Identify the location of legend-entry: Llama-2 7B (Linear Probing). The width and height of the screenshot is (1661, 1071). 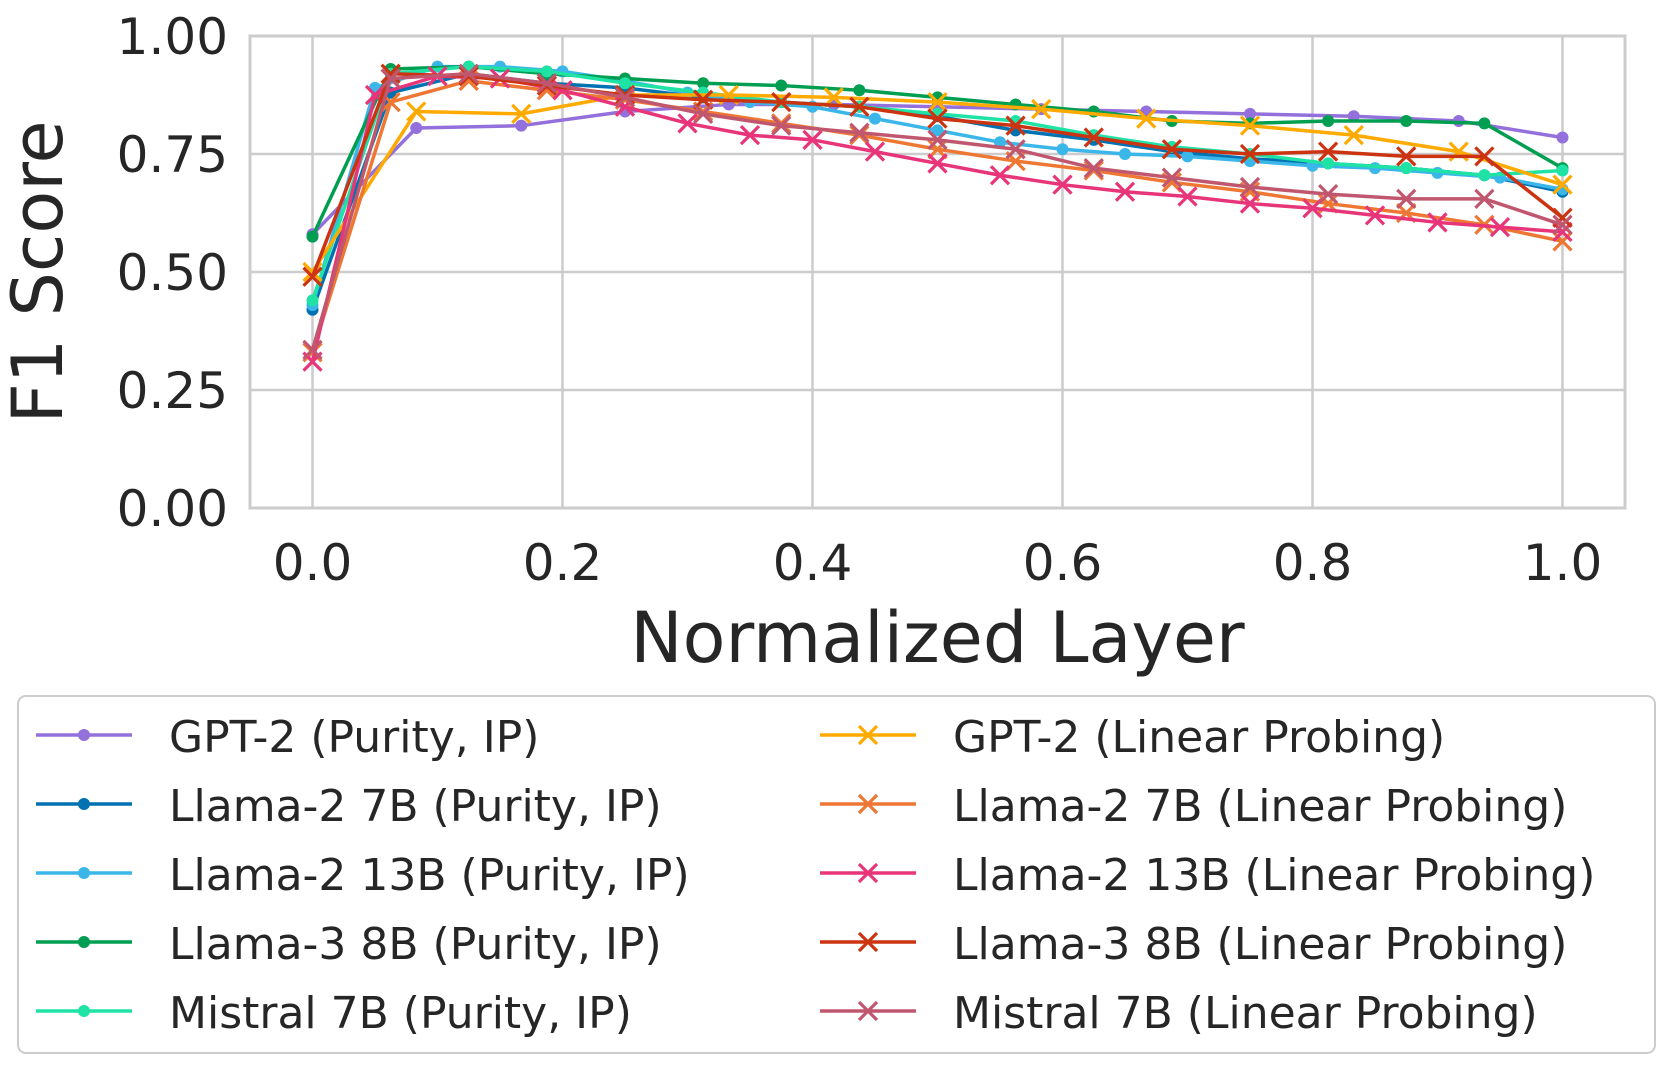
(1193, 806).